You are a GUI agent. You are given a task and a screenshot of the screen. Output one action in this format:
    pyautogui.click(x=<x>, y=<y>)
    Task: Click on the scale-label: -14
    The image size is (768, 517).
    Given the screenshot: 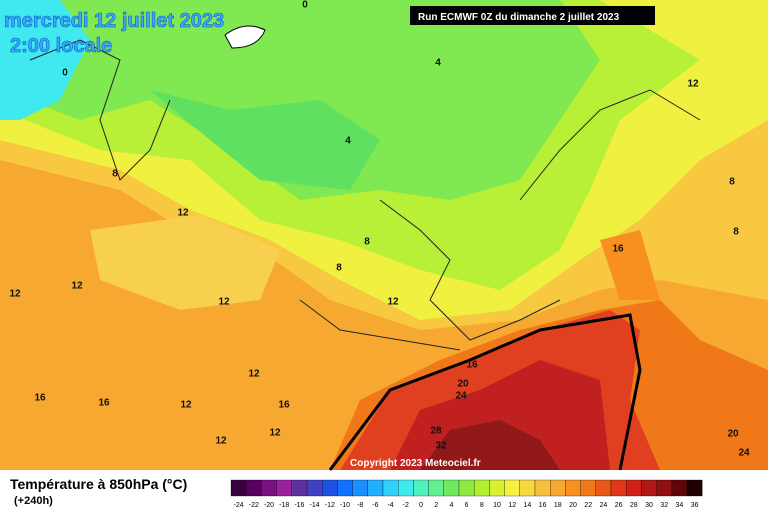 What is the action you would take?
    pyautogui.click(x=315, y=505)
    